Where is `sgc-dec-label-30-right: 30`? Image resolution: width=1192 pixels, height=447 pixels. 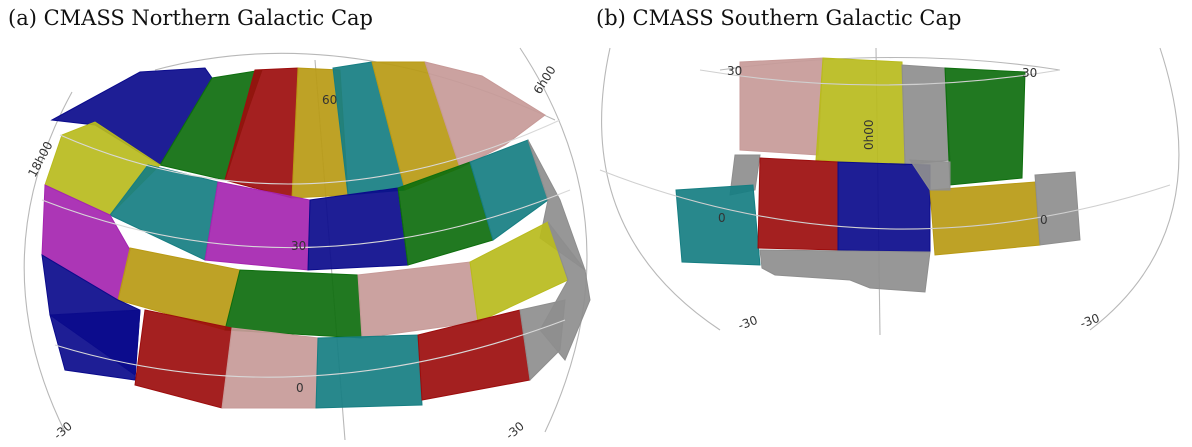 sgc-dec-label-30-right: 30 is located at coordinates (1029, 73).